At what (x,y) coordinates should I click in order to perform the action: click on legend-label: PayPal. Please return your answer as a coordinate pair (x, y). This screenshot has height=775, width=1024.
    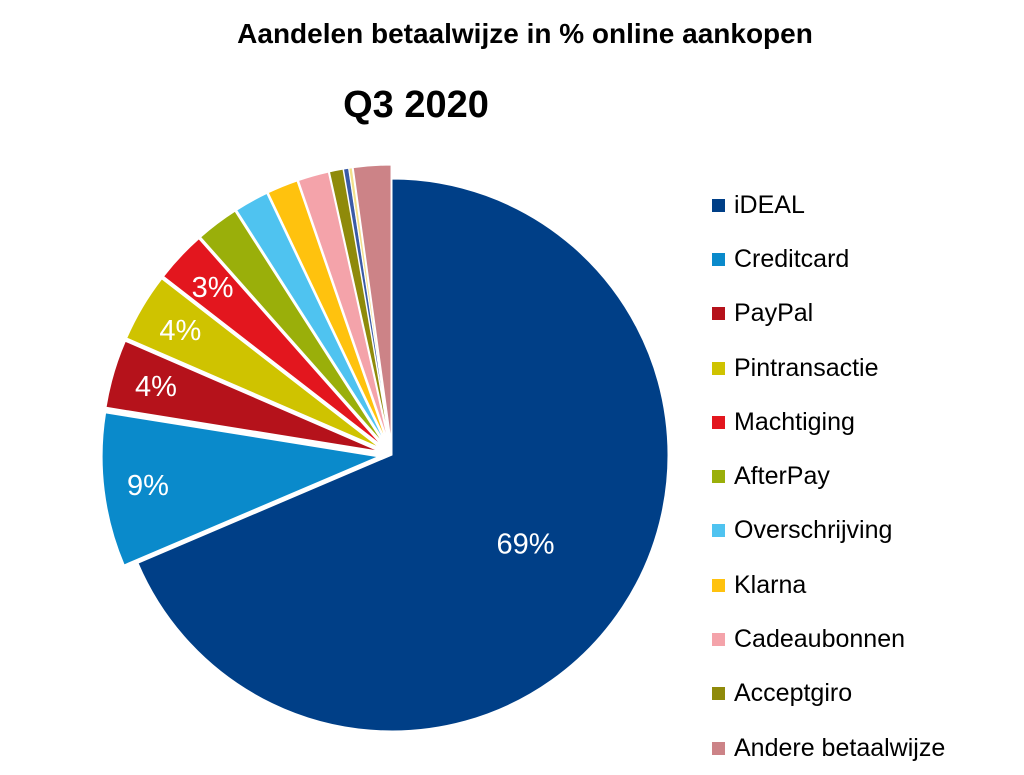
    Looking at the image, I should click on (774, 313).